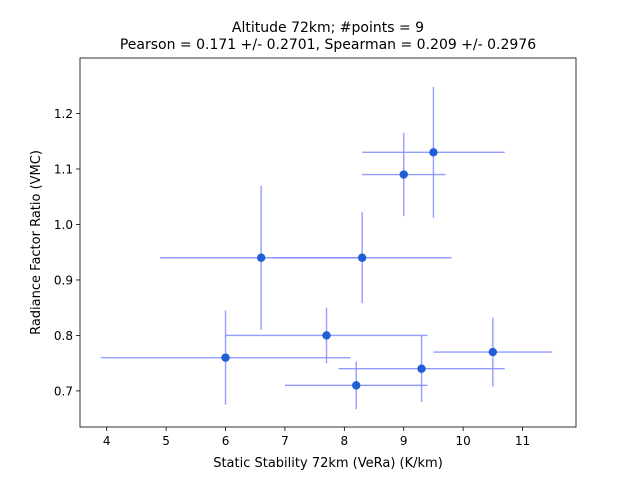  I want to click on x-tick-label: 8, so click(345, 441).